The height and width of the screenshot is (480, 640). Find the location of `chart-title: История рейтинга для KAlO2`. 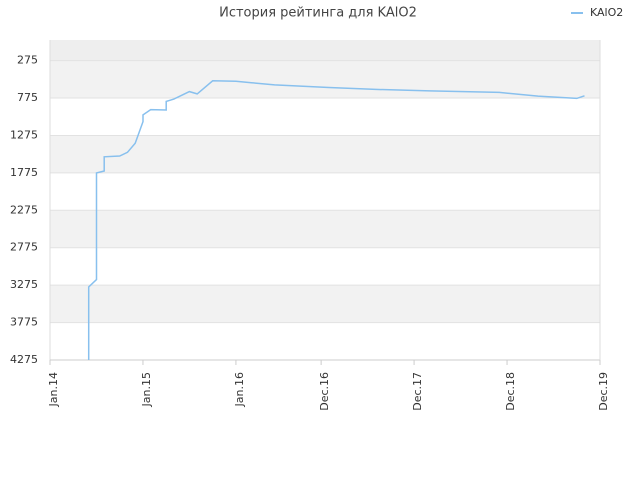

chart-title: История рейтинга для KAlO2 is located at coordinates (318, 13).